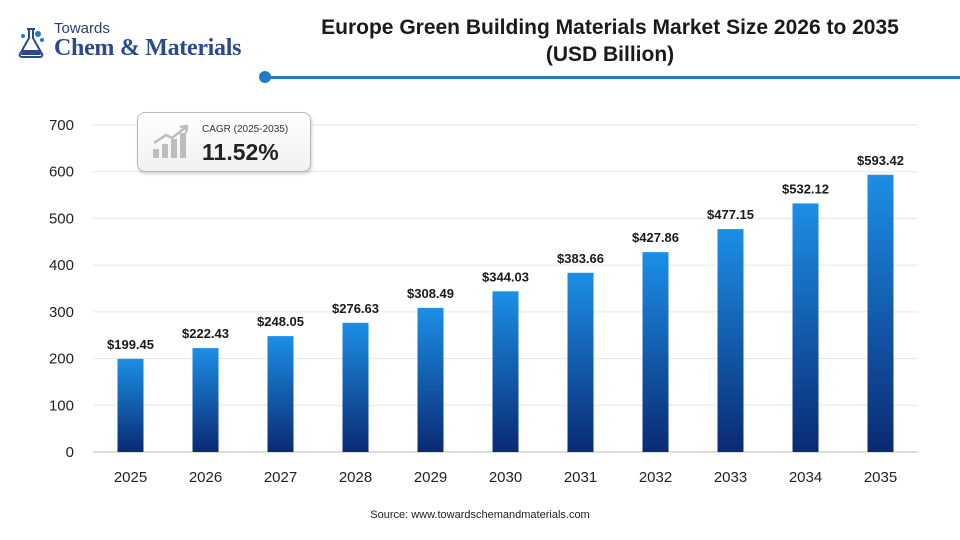 The width and height of the screenshot is (960, 540). I want to click on x-tick-label: 2026, so click(205, 477).